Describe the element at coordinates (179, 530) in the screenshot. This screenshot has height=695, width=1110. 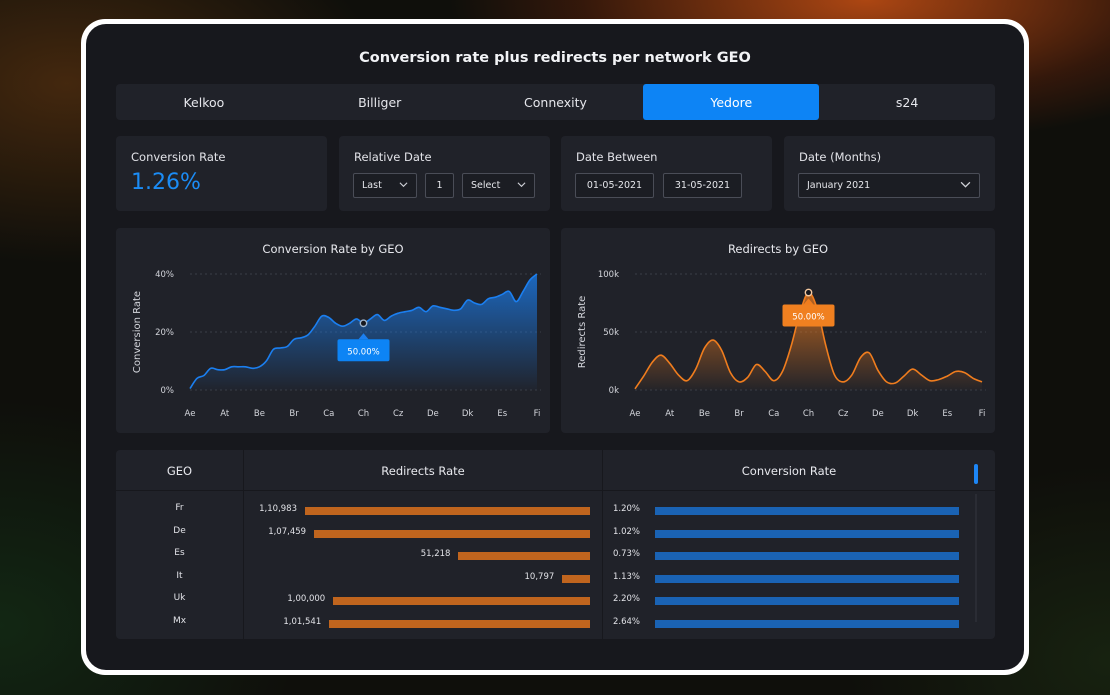
I see `geo-cell: De` at that location.